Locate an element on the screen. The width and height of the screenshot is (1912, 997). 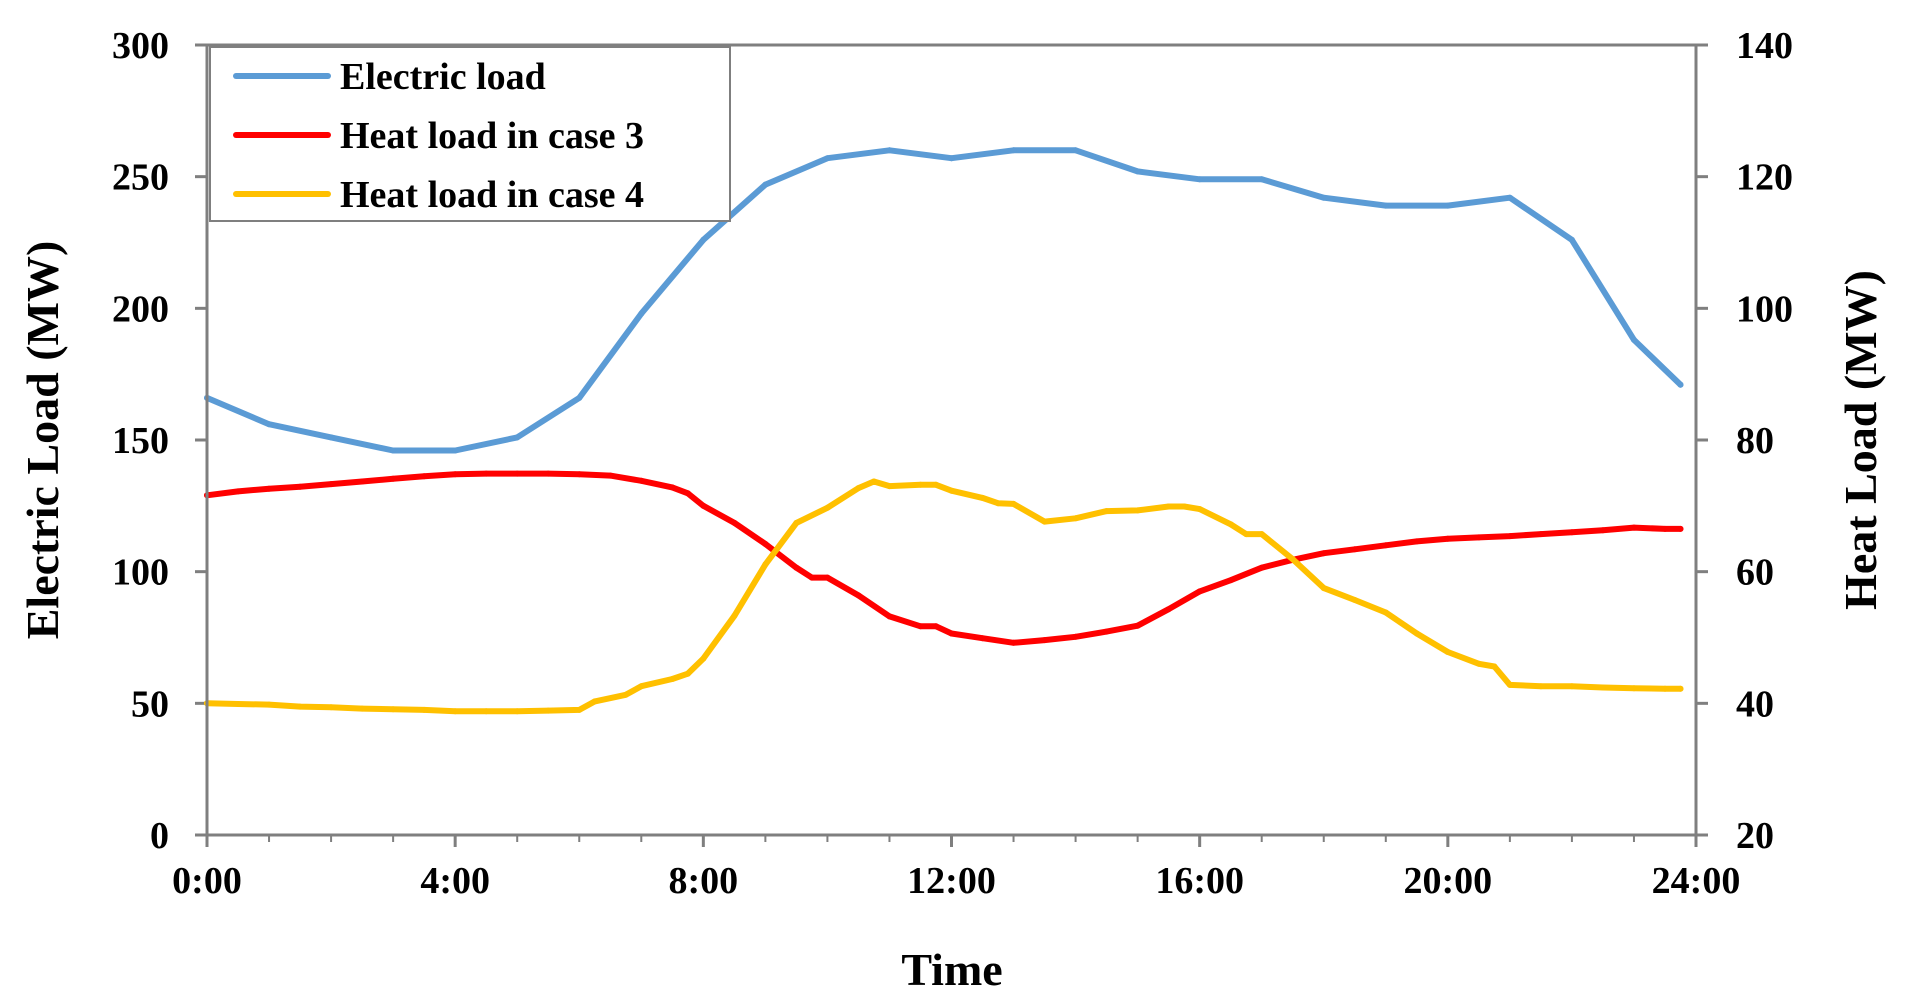
x-tick-label: 8:00 is located at coordinates (704, 881).